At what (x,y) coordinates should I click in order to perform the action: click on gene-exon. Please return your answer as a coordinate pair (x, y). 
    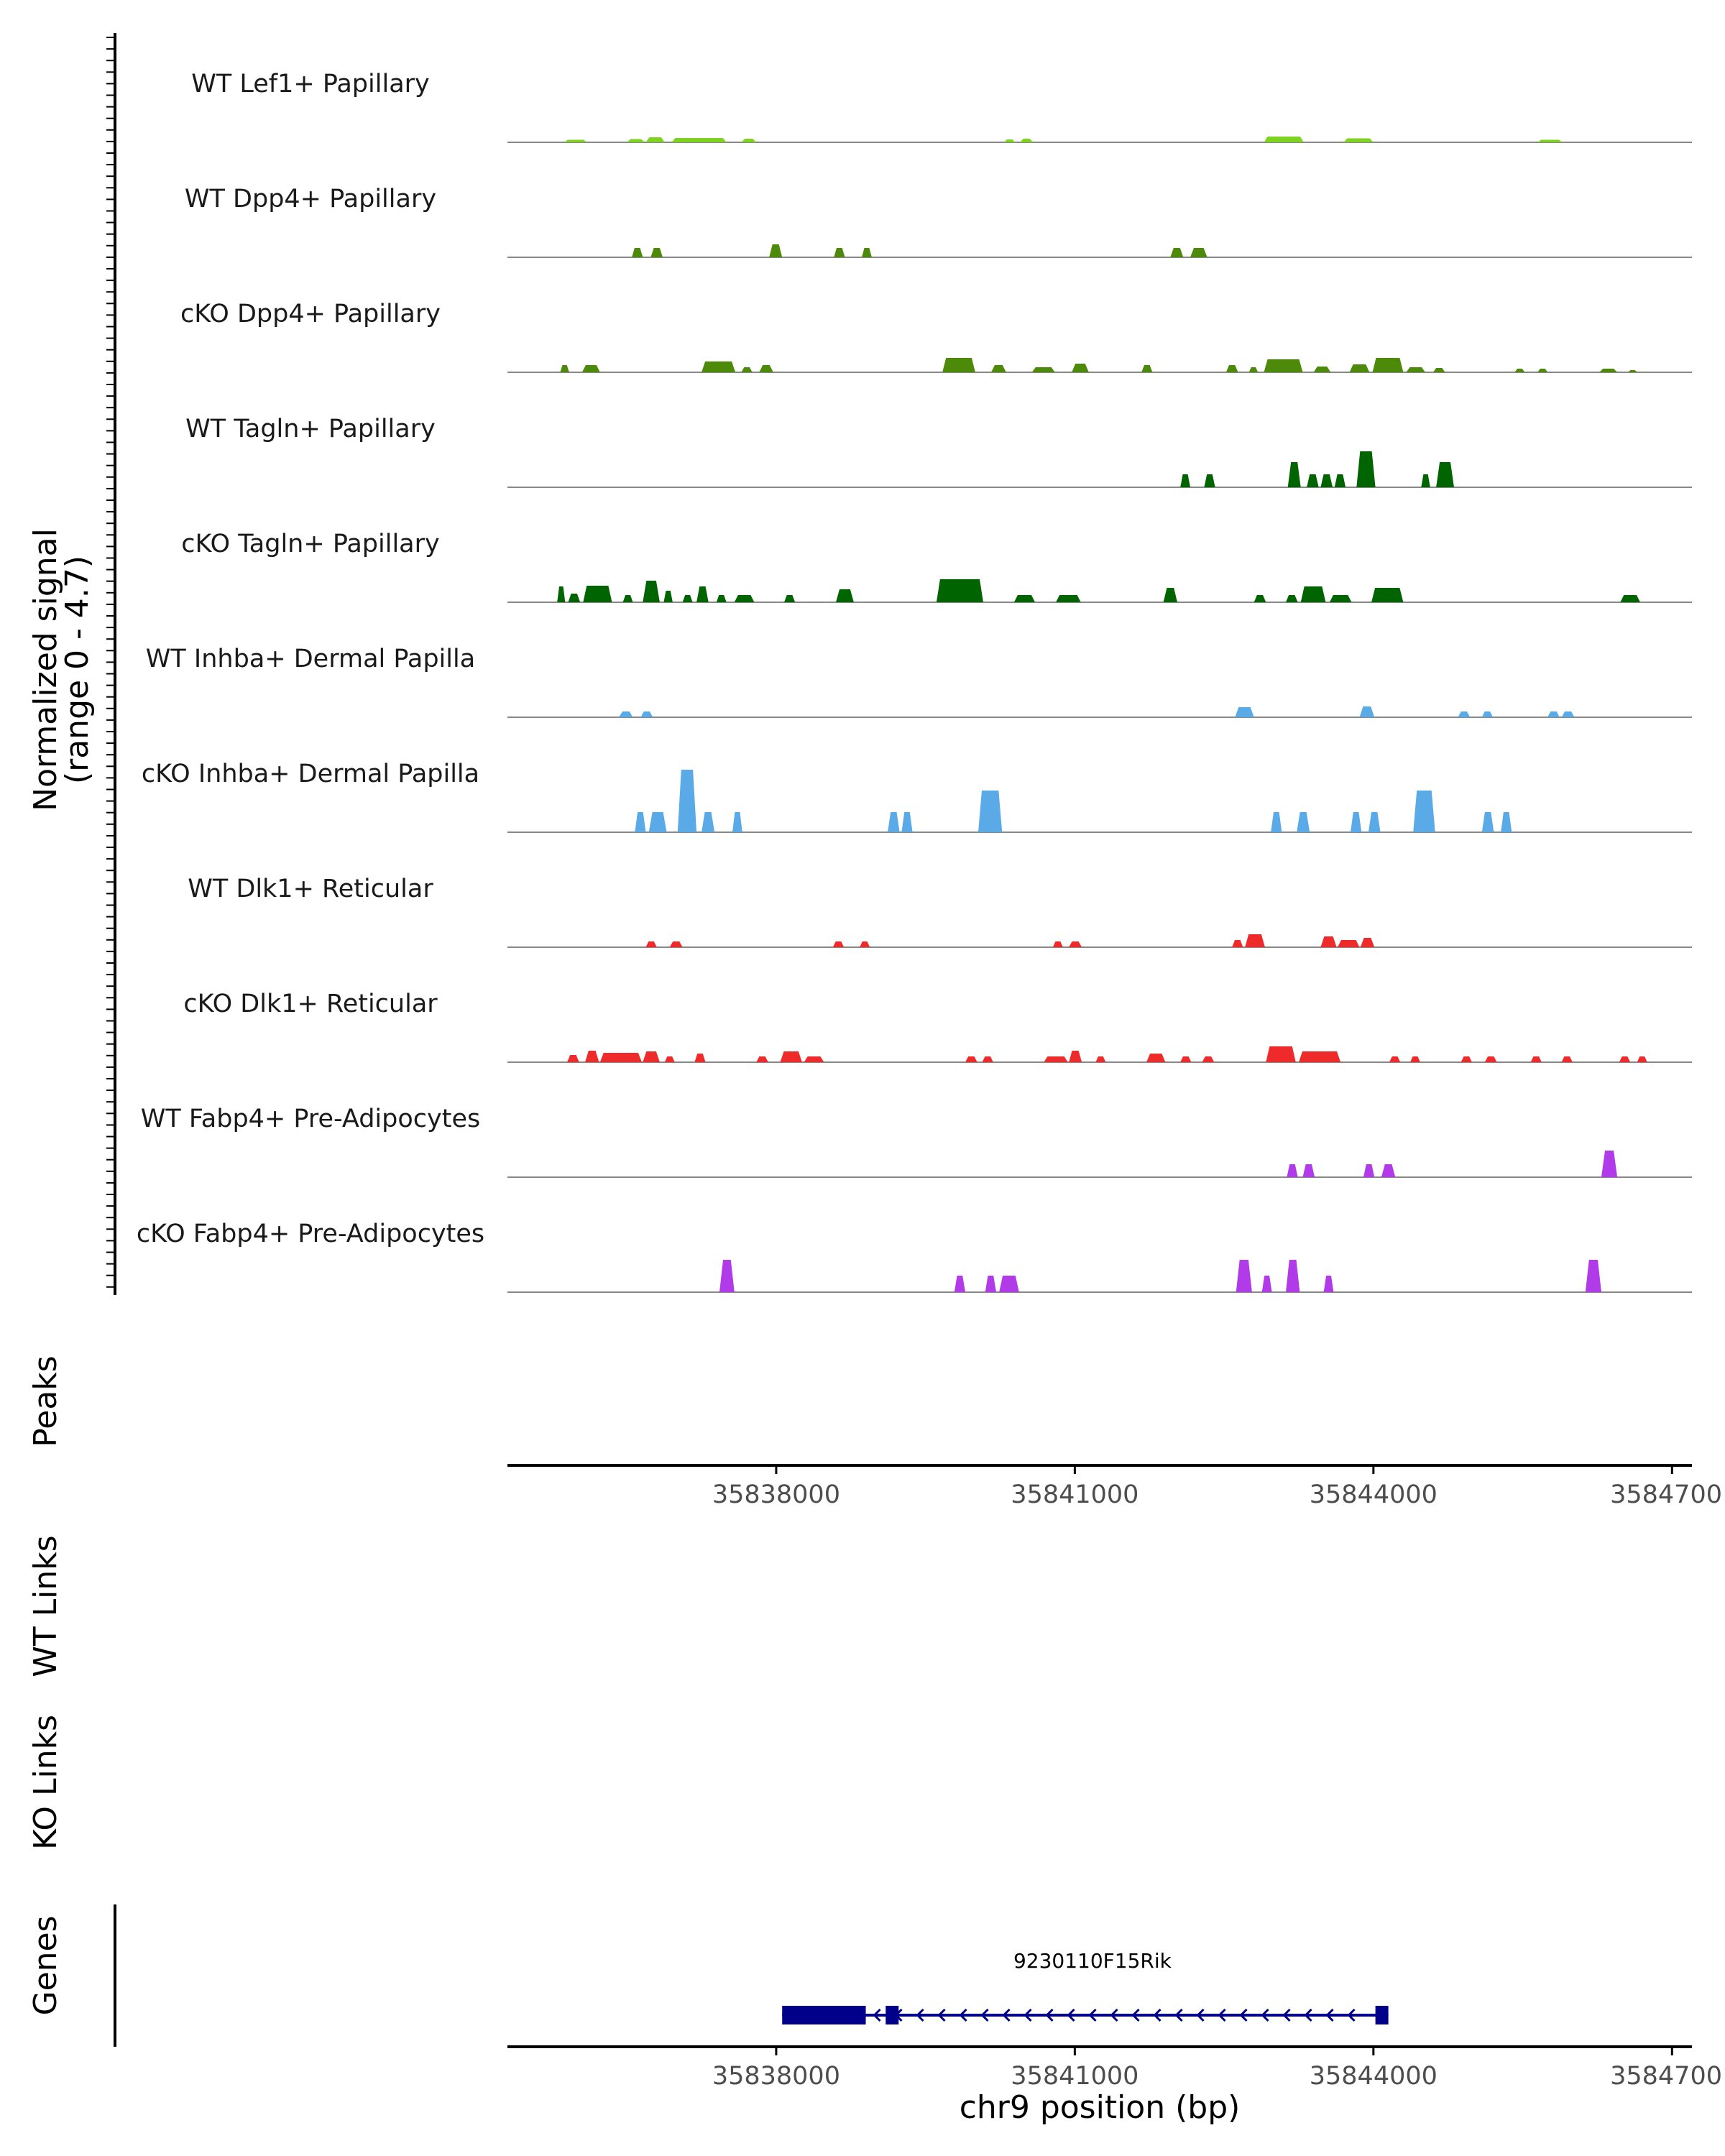
    Looking at the image, I should click on (1382, 2015).